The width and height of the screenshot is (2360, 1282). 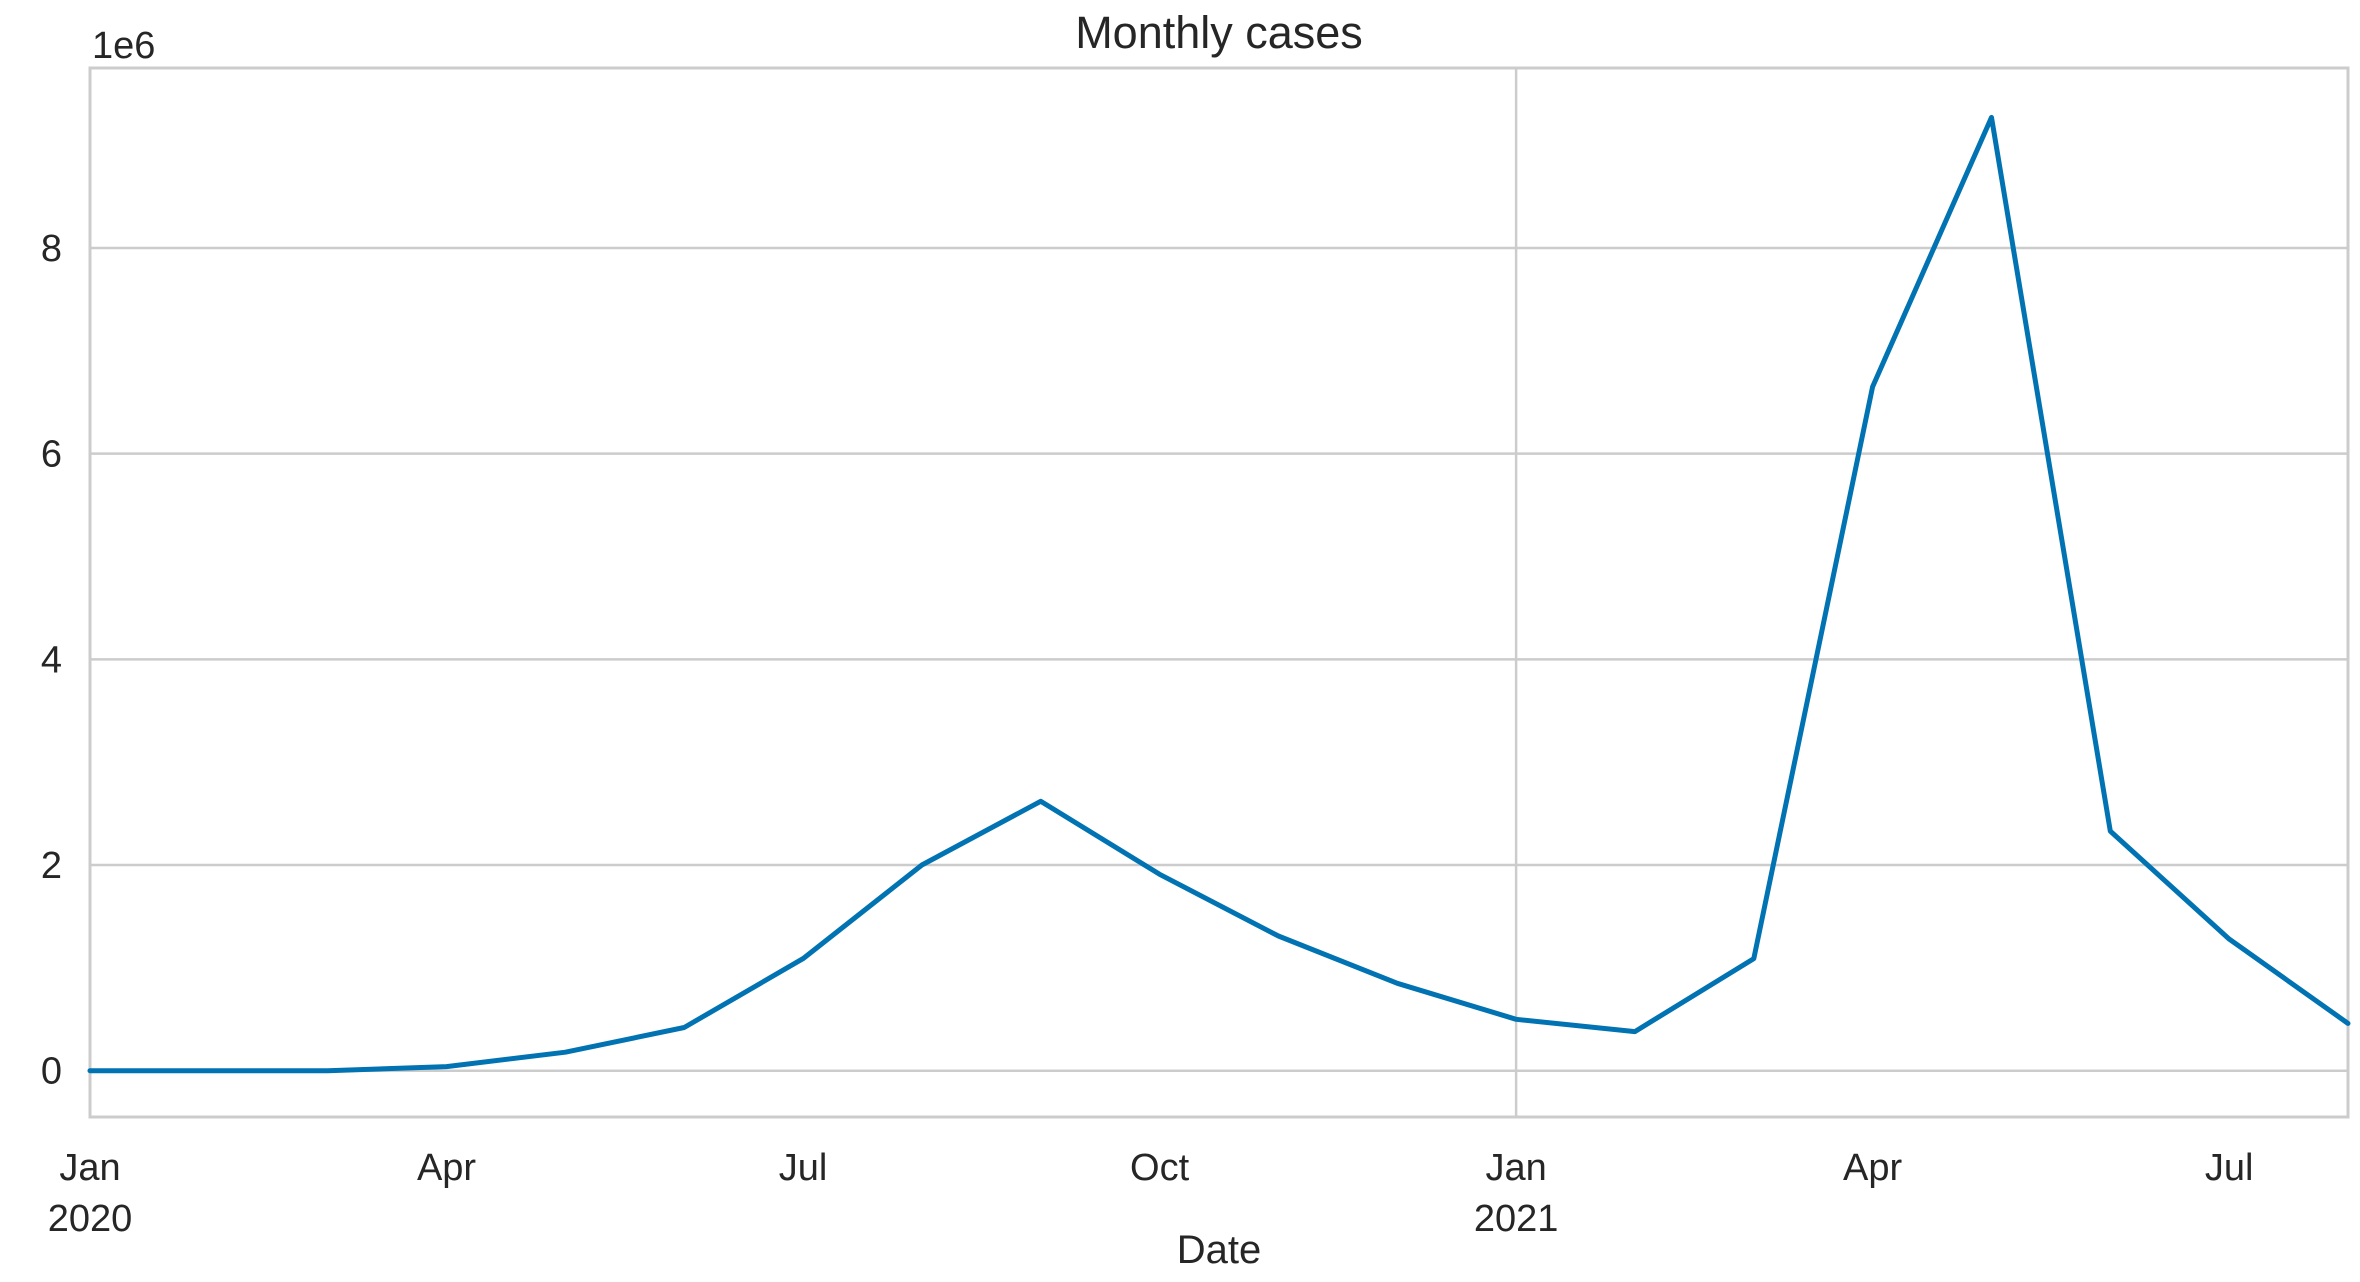 I want to click on x-axis-label: Date, so click(x=1219, y=1250).